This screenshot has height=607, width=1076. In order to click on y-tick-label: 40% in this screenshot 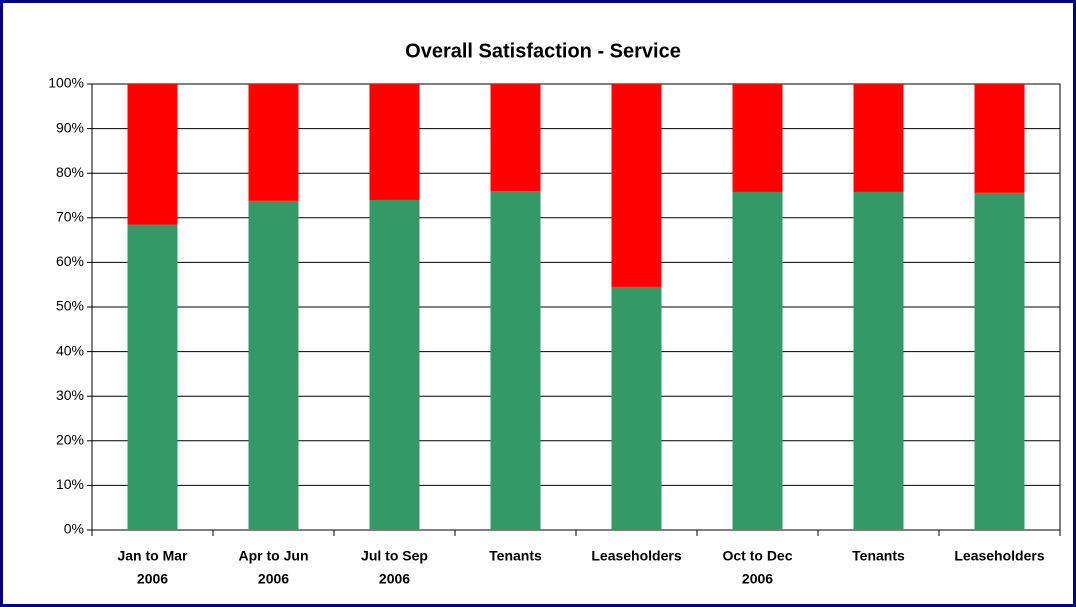, I will do `click(70, 350)`.